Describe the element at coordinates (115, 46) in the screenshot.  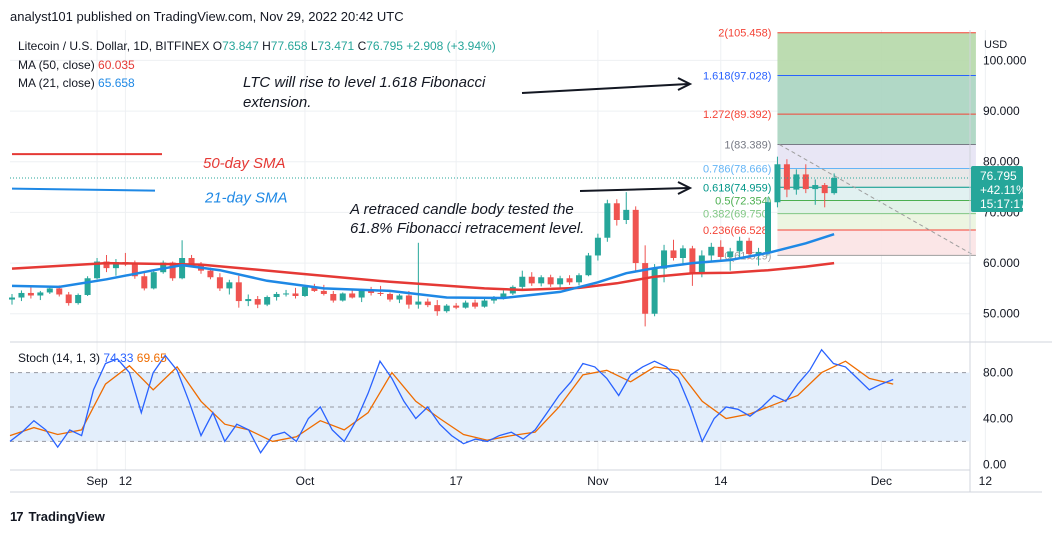
I see `symbol-legend-part: Litecoin / U.S. Dollar, 1D, BITFINEX` at that location.